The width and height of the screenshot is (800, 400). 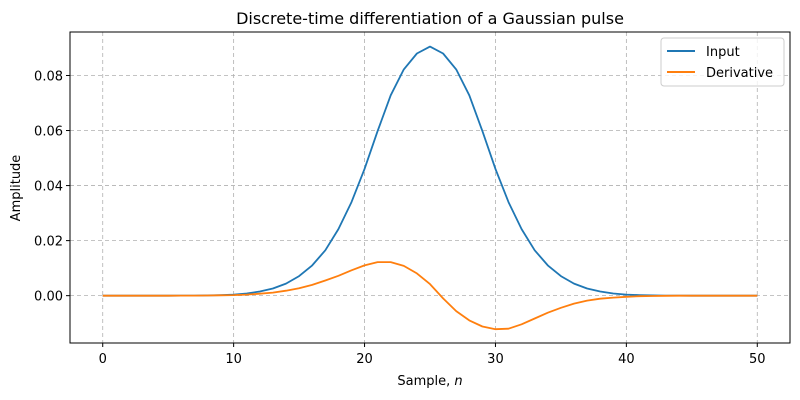 What do you see at coordinates (626, 359) in the screenshot?
I see `x-tick-label: 40` at bounding box center [626, 359].